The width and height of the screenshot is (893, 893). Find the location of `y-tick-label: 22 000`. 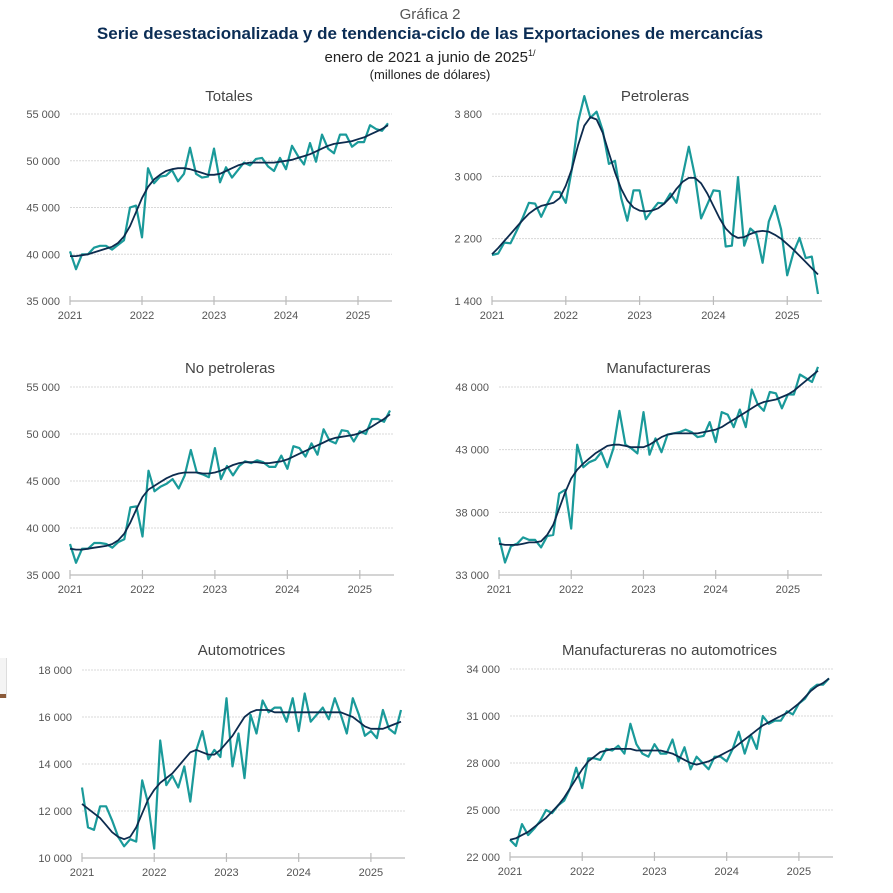

y-tick-label: 22 000 is located at coordinates (483, 858).